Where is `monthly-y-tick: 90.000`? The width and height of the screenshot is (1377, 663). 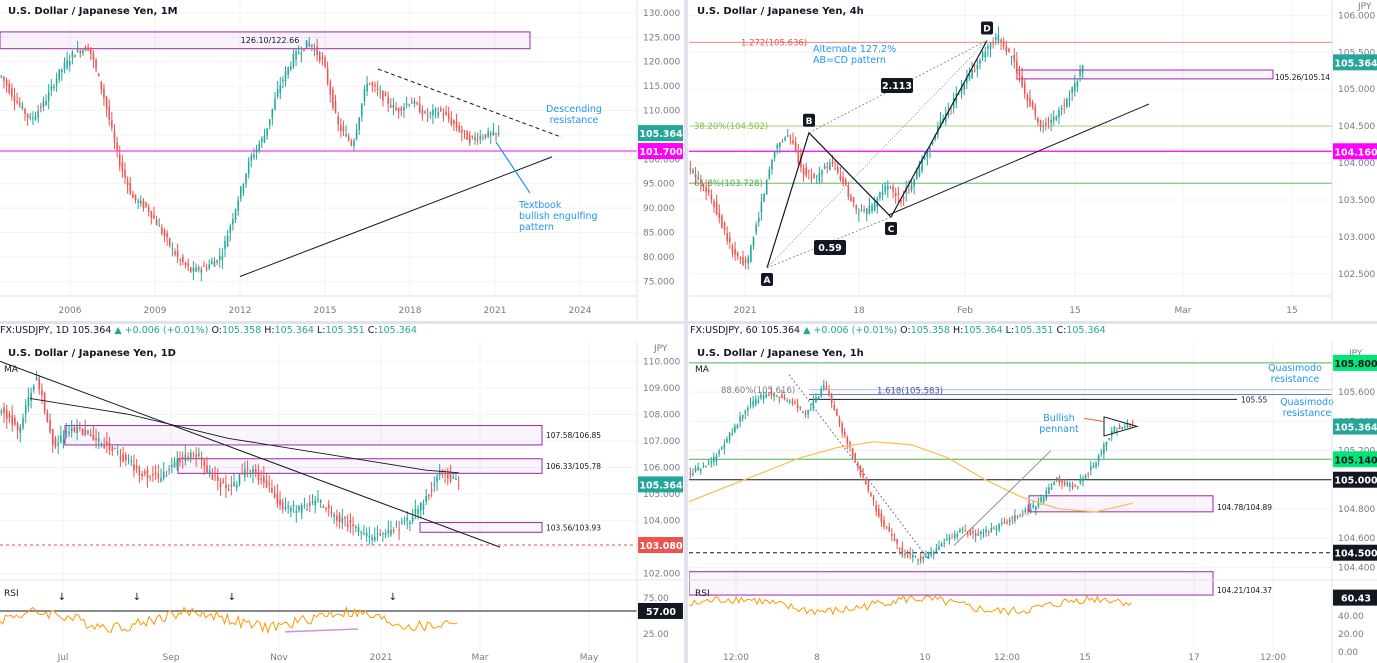 monthly-y-tick: 90.000 is located at coordinates (659, 209).